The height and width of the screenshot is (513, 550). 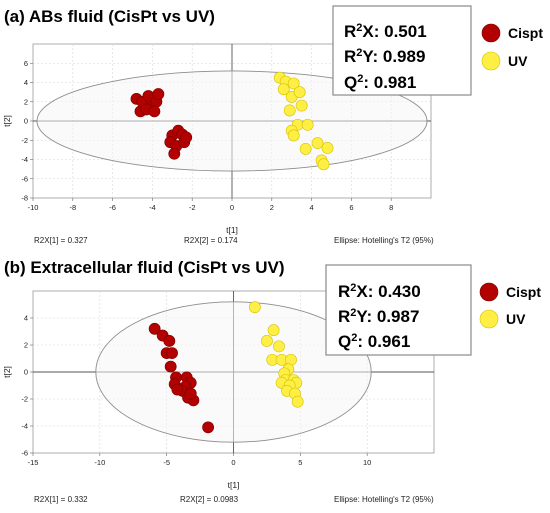 I want to click on x-tick-label: 10, so click(x=367, y=462).